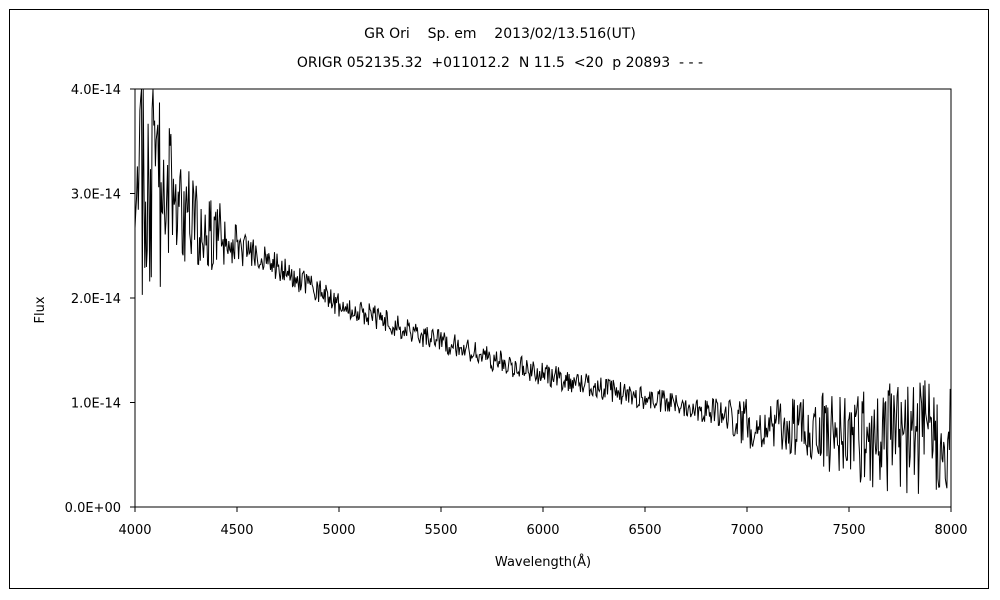  Describe the element at coordinates (543, 562) in the screenshot. I see `x-axis-label: Wavelength(Å)` at that location.